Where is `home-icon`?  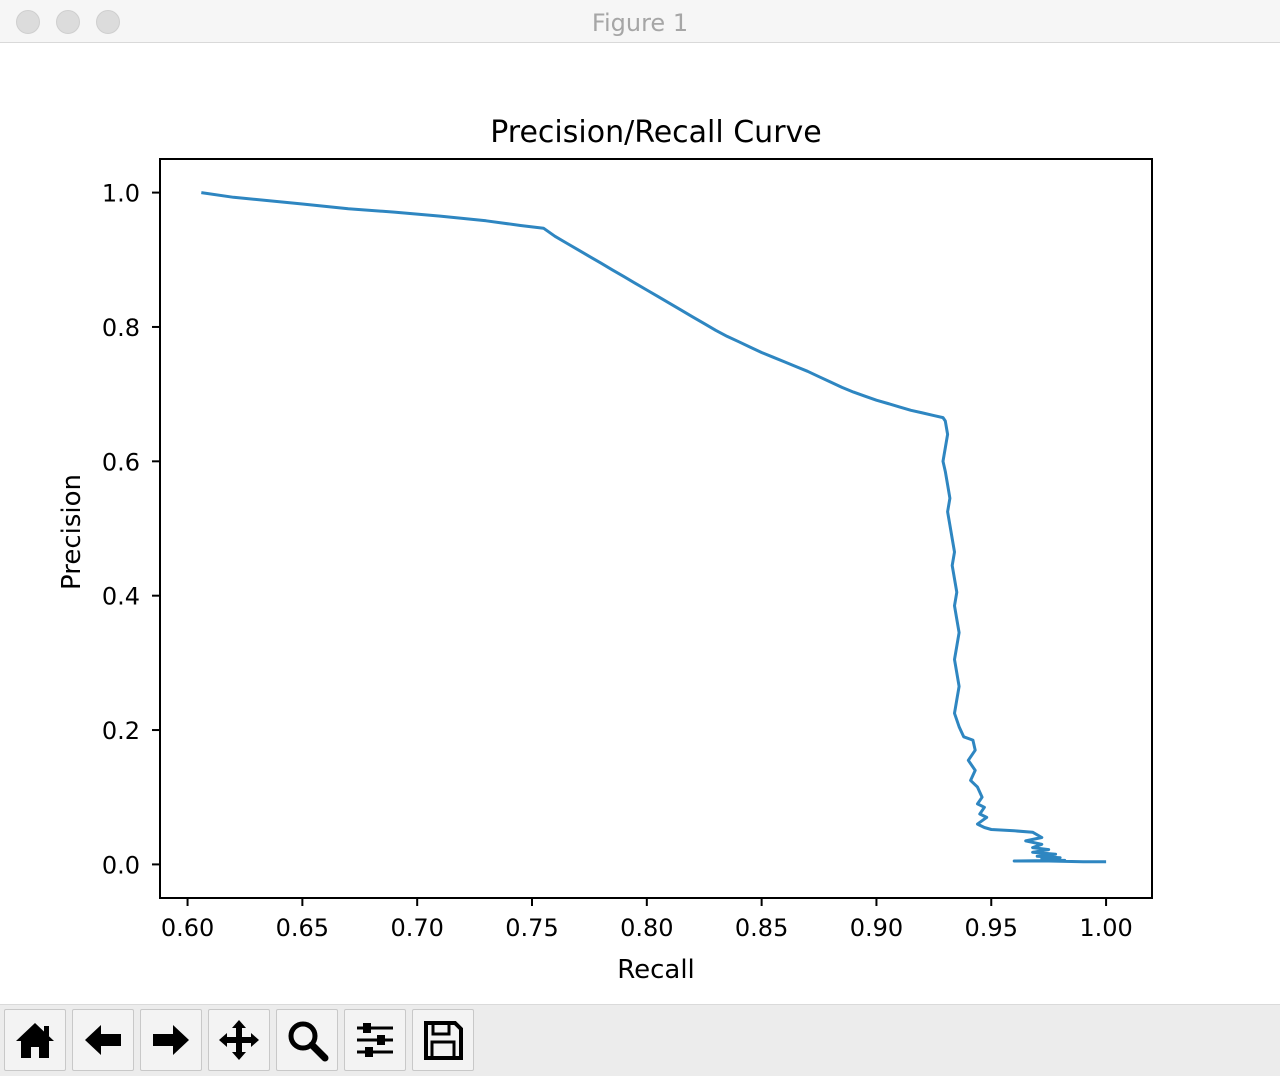
home-icon is located at coordinates (35, 1040).